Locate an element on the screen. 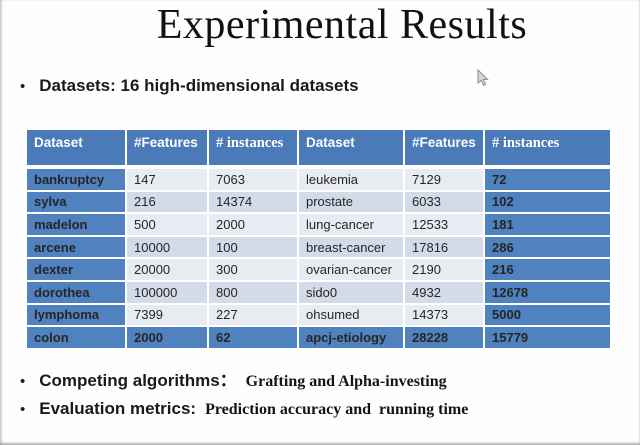 This screenshot has height=445, width=640. table-cell: 10000 is located at coordinates (167, 247).